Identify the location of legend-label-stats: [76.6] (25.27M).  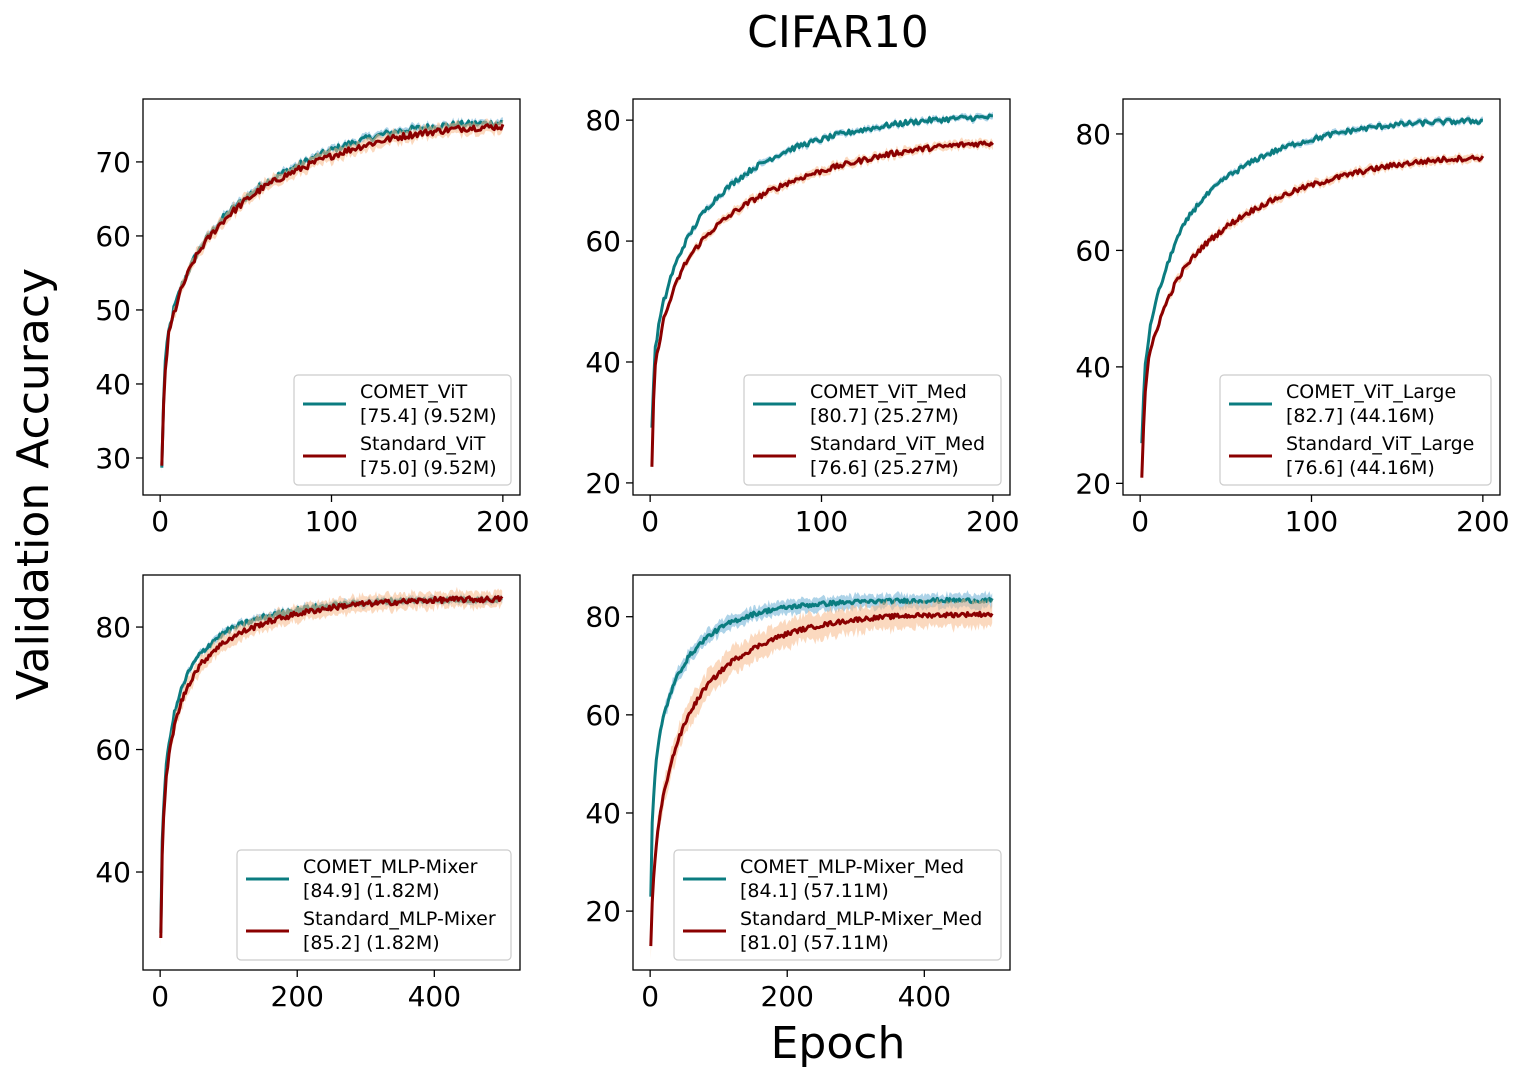
(884, 468).